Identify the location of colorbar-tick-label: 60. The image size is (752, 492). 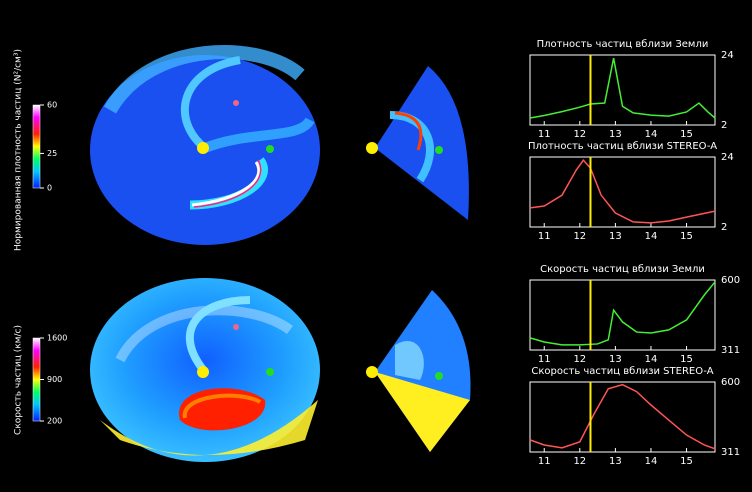
(52, 105).